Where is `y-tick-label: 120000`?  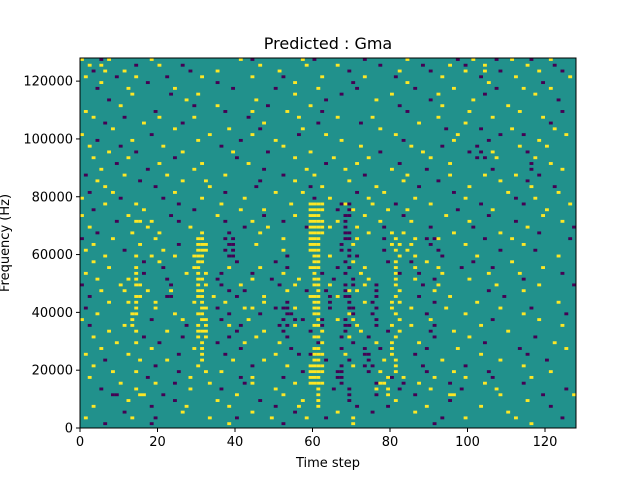
y-tick-label: 120000 is located at coordinates (48, 82).